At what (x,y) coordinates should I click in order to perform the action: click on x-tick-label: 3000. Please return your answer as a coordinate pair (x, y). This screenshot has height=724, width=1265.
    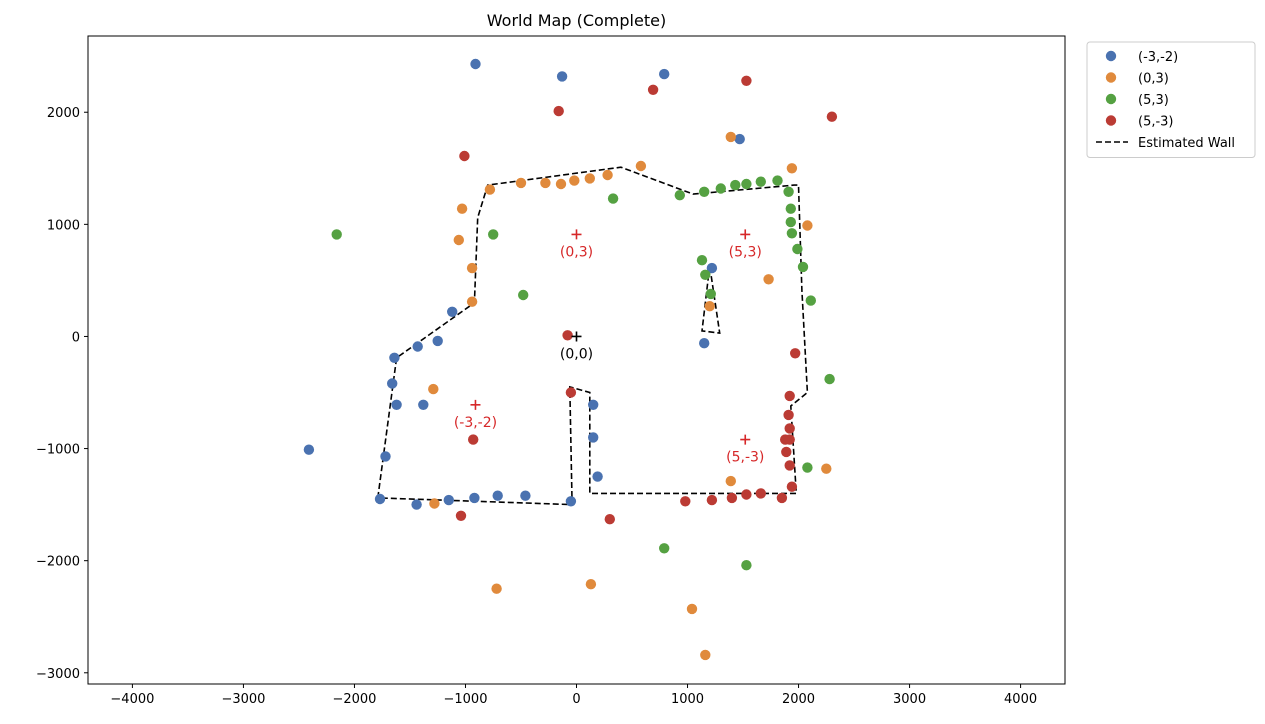
    Looking at the image, I should click on (909, 699).